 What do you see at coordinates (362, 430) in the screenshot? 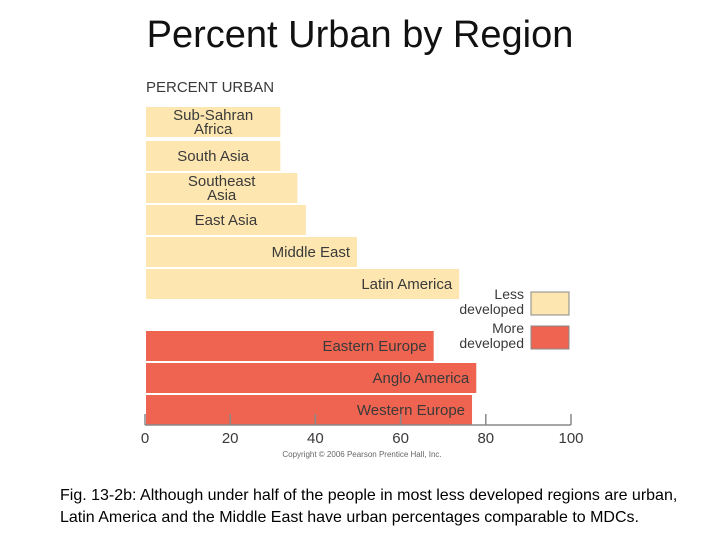
I see `x-axis: 0 20 40 60 80 100` at bounding box center [362, 430].